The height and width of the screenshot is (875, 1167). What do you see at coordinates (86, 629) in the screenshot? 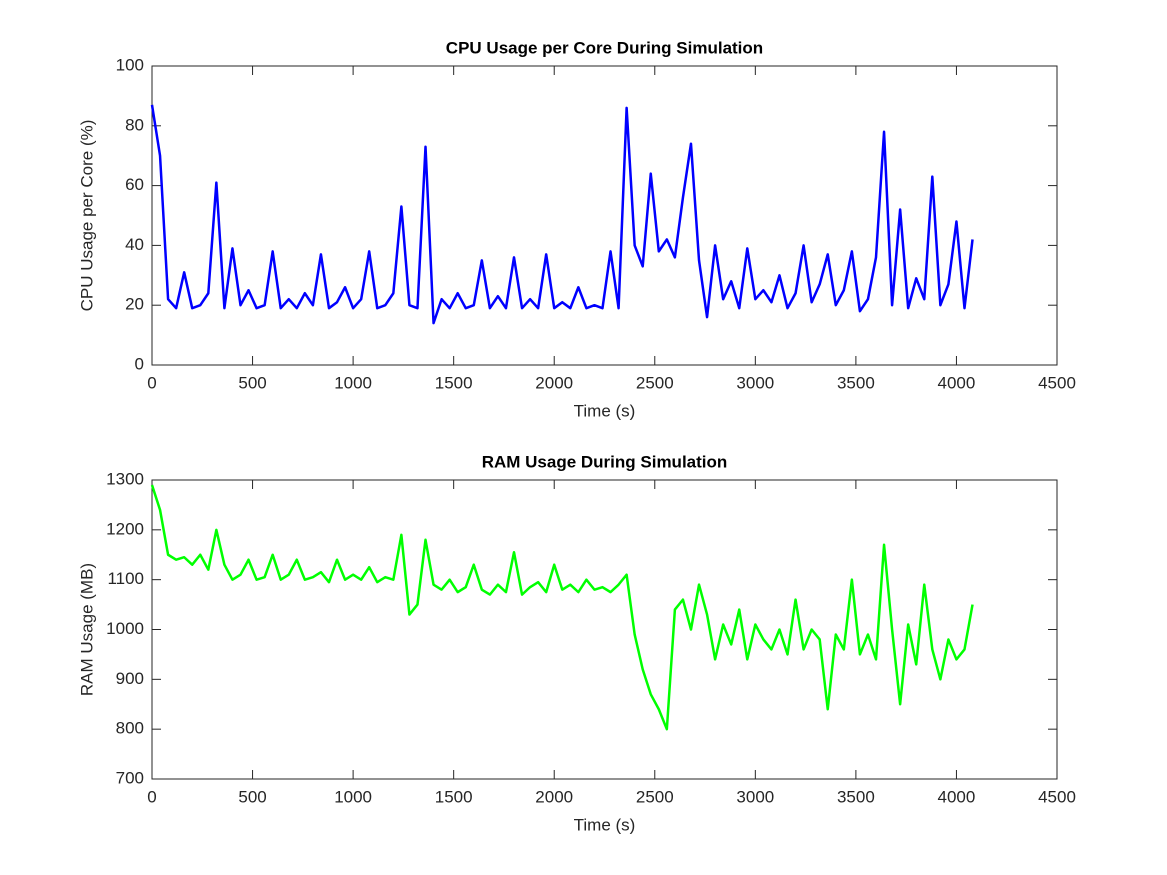
I see `y-axis-label: RAM Usage (MB)` at bounding box center [86, 629].